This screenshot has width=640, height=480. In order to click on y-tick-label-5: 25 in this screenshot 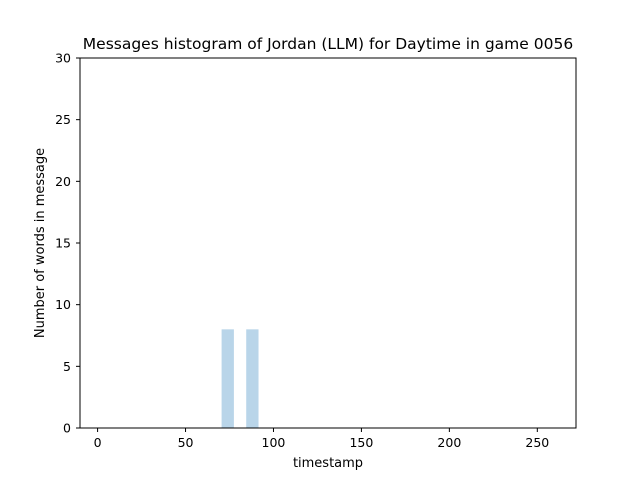, I will do `click(63, 119)`.